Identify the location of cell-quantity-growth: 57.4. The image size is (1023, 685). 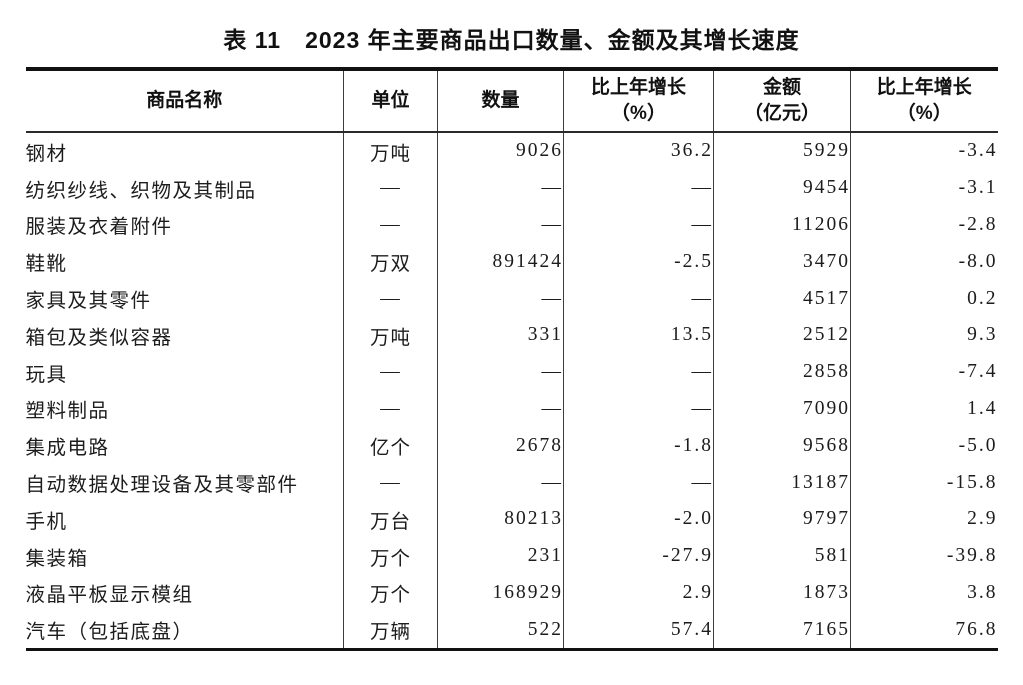
(638, 630).